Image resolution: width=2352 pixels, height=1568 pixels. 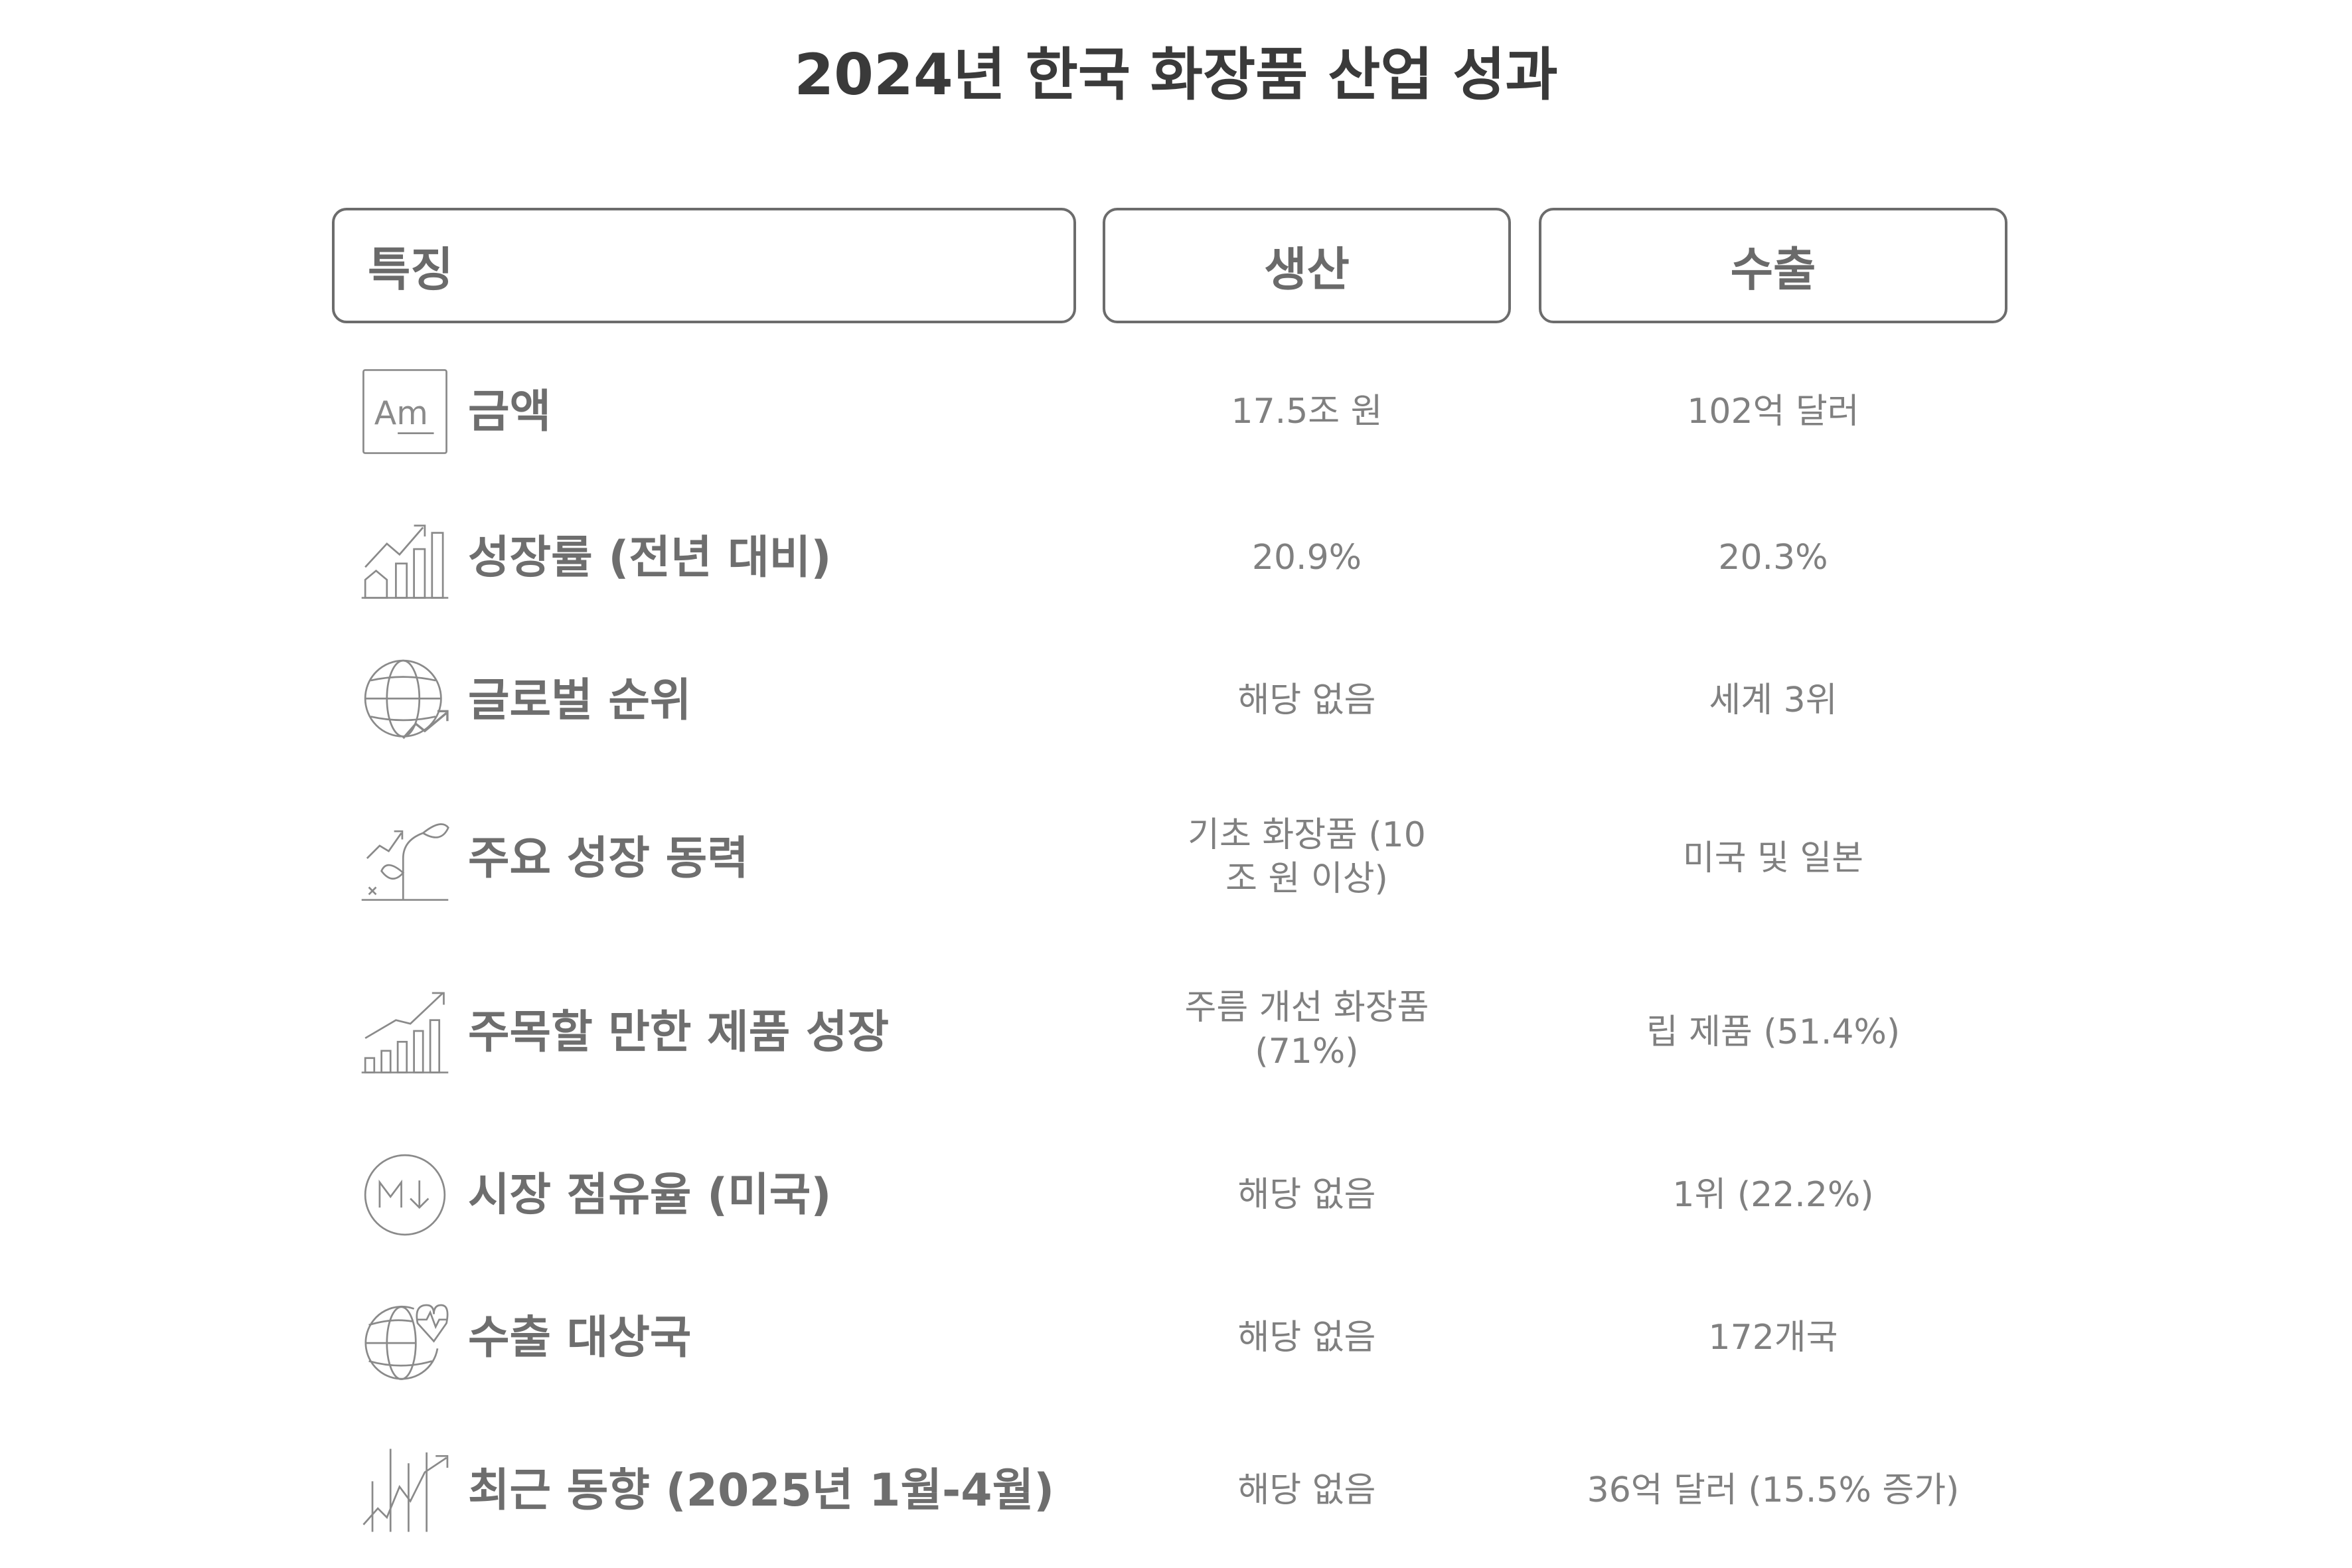 I want to click on globe-heartbeat-icon, so click(x=405, y=1338).